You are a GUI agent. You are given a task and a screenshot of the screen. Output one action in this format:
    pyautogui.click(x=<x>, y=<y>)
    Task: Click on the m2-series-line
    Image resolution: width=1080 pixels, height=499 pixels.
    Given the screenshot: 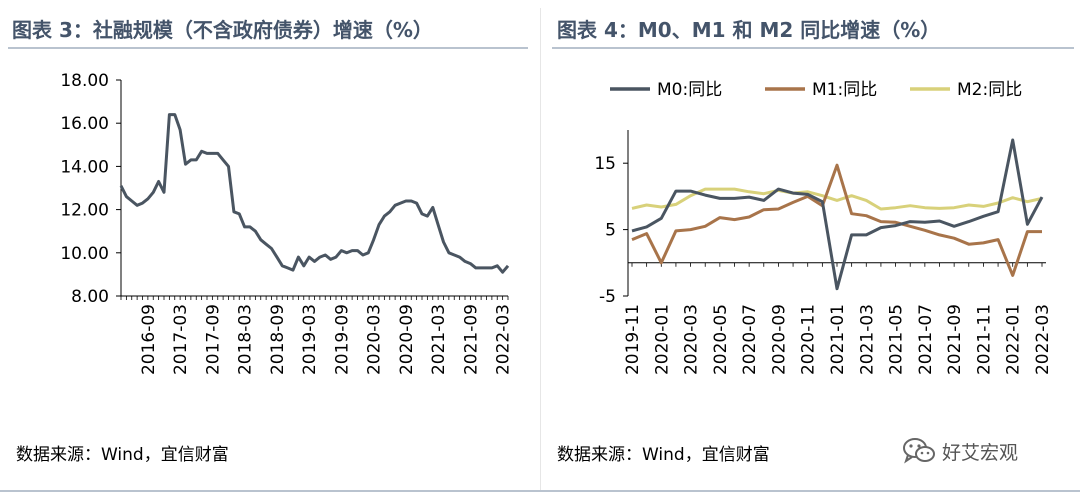 What is the action you would take?
    pyautogui.click(x=837, y=199)
    